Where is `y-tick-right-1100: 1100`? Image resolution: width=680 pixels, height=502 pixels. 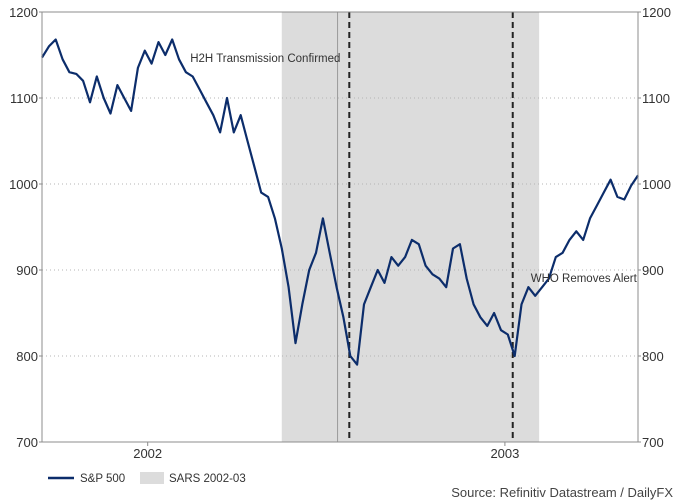 y-tick-right-1100: 1100 is located at coordinates (656, 98).